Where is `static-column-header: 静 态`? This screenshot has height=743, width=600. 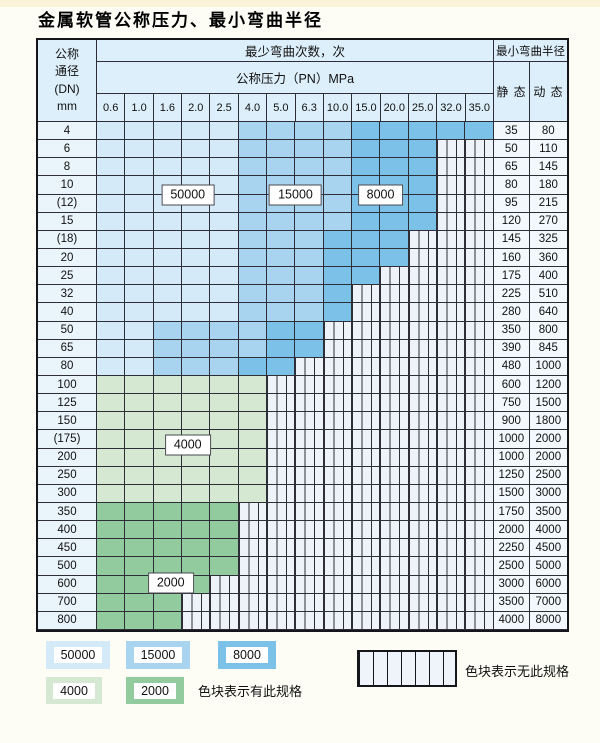
static-column-header: 静 态 is located at coordinates (512, 92).